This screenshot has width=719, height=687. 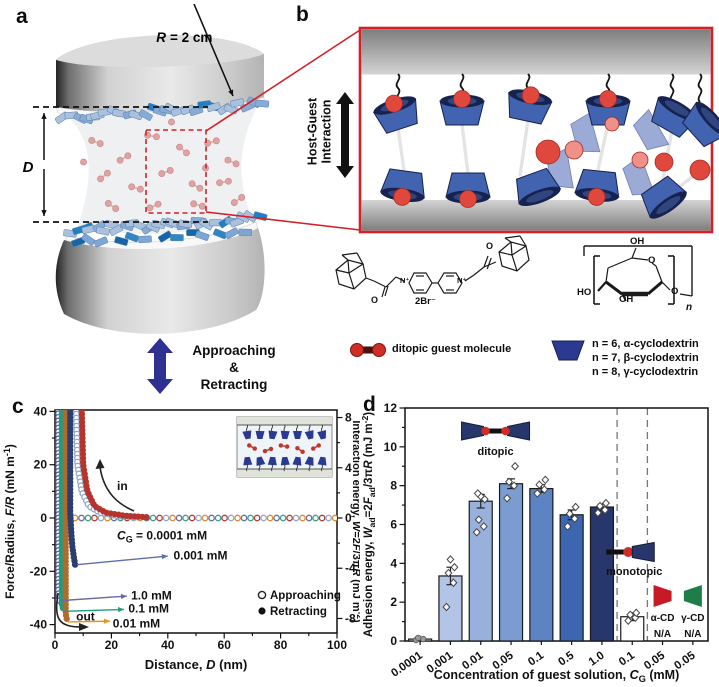 What do you see at coordinates (9, 521) in the screenshot?
I see `svg-text: Force/Radius, F/R (mN m-1)` at bounding box center [9, 521].